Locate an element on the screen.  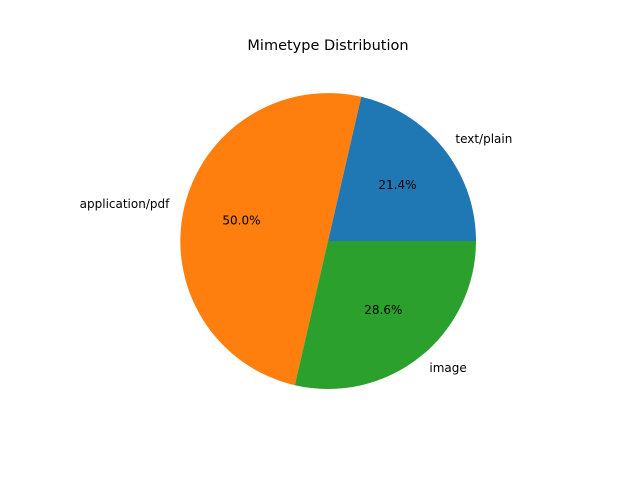
percent-label-application-pdf: 50.0% is located at coordinates (241, 221).